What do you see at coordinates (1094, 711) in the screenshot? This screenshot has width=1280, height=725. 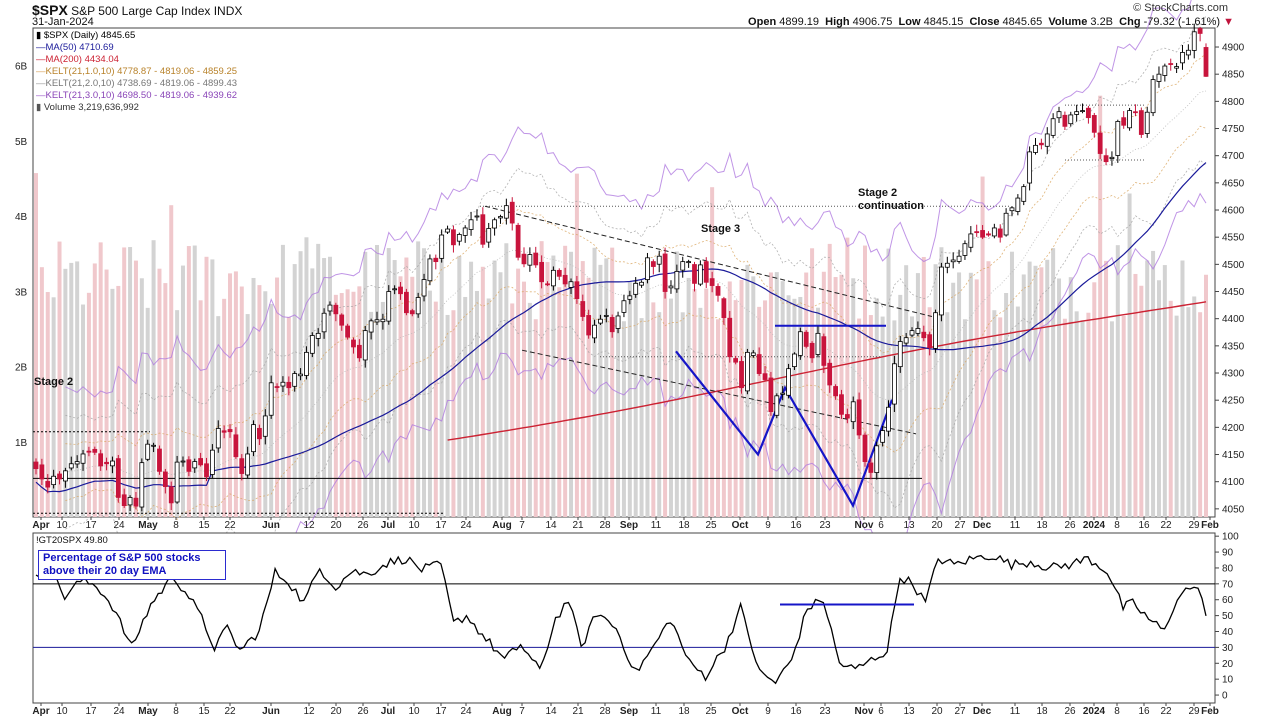 I see `x-tick-label: 2024` at bounding box center [1094, 711].